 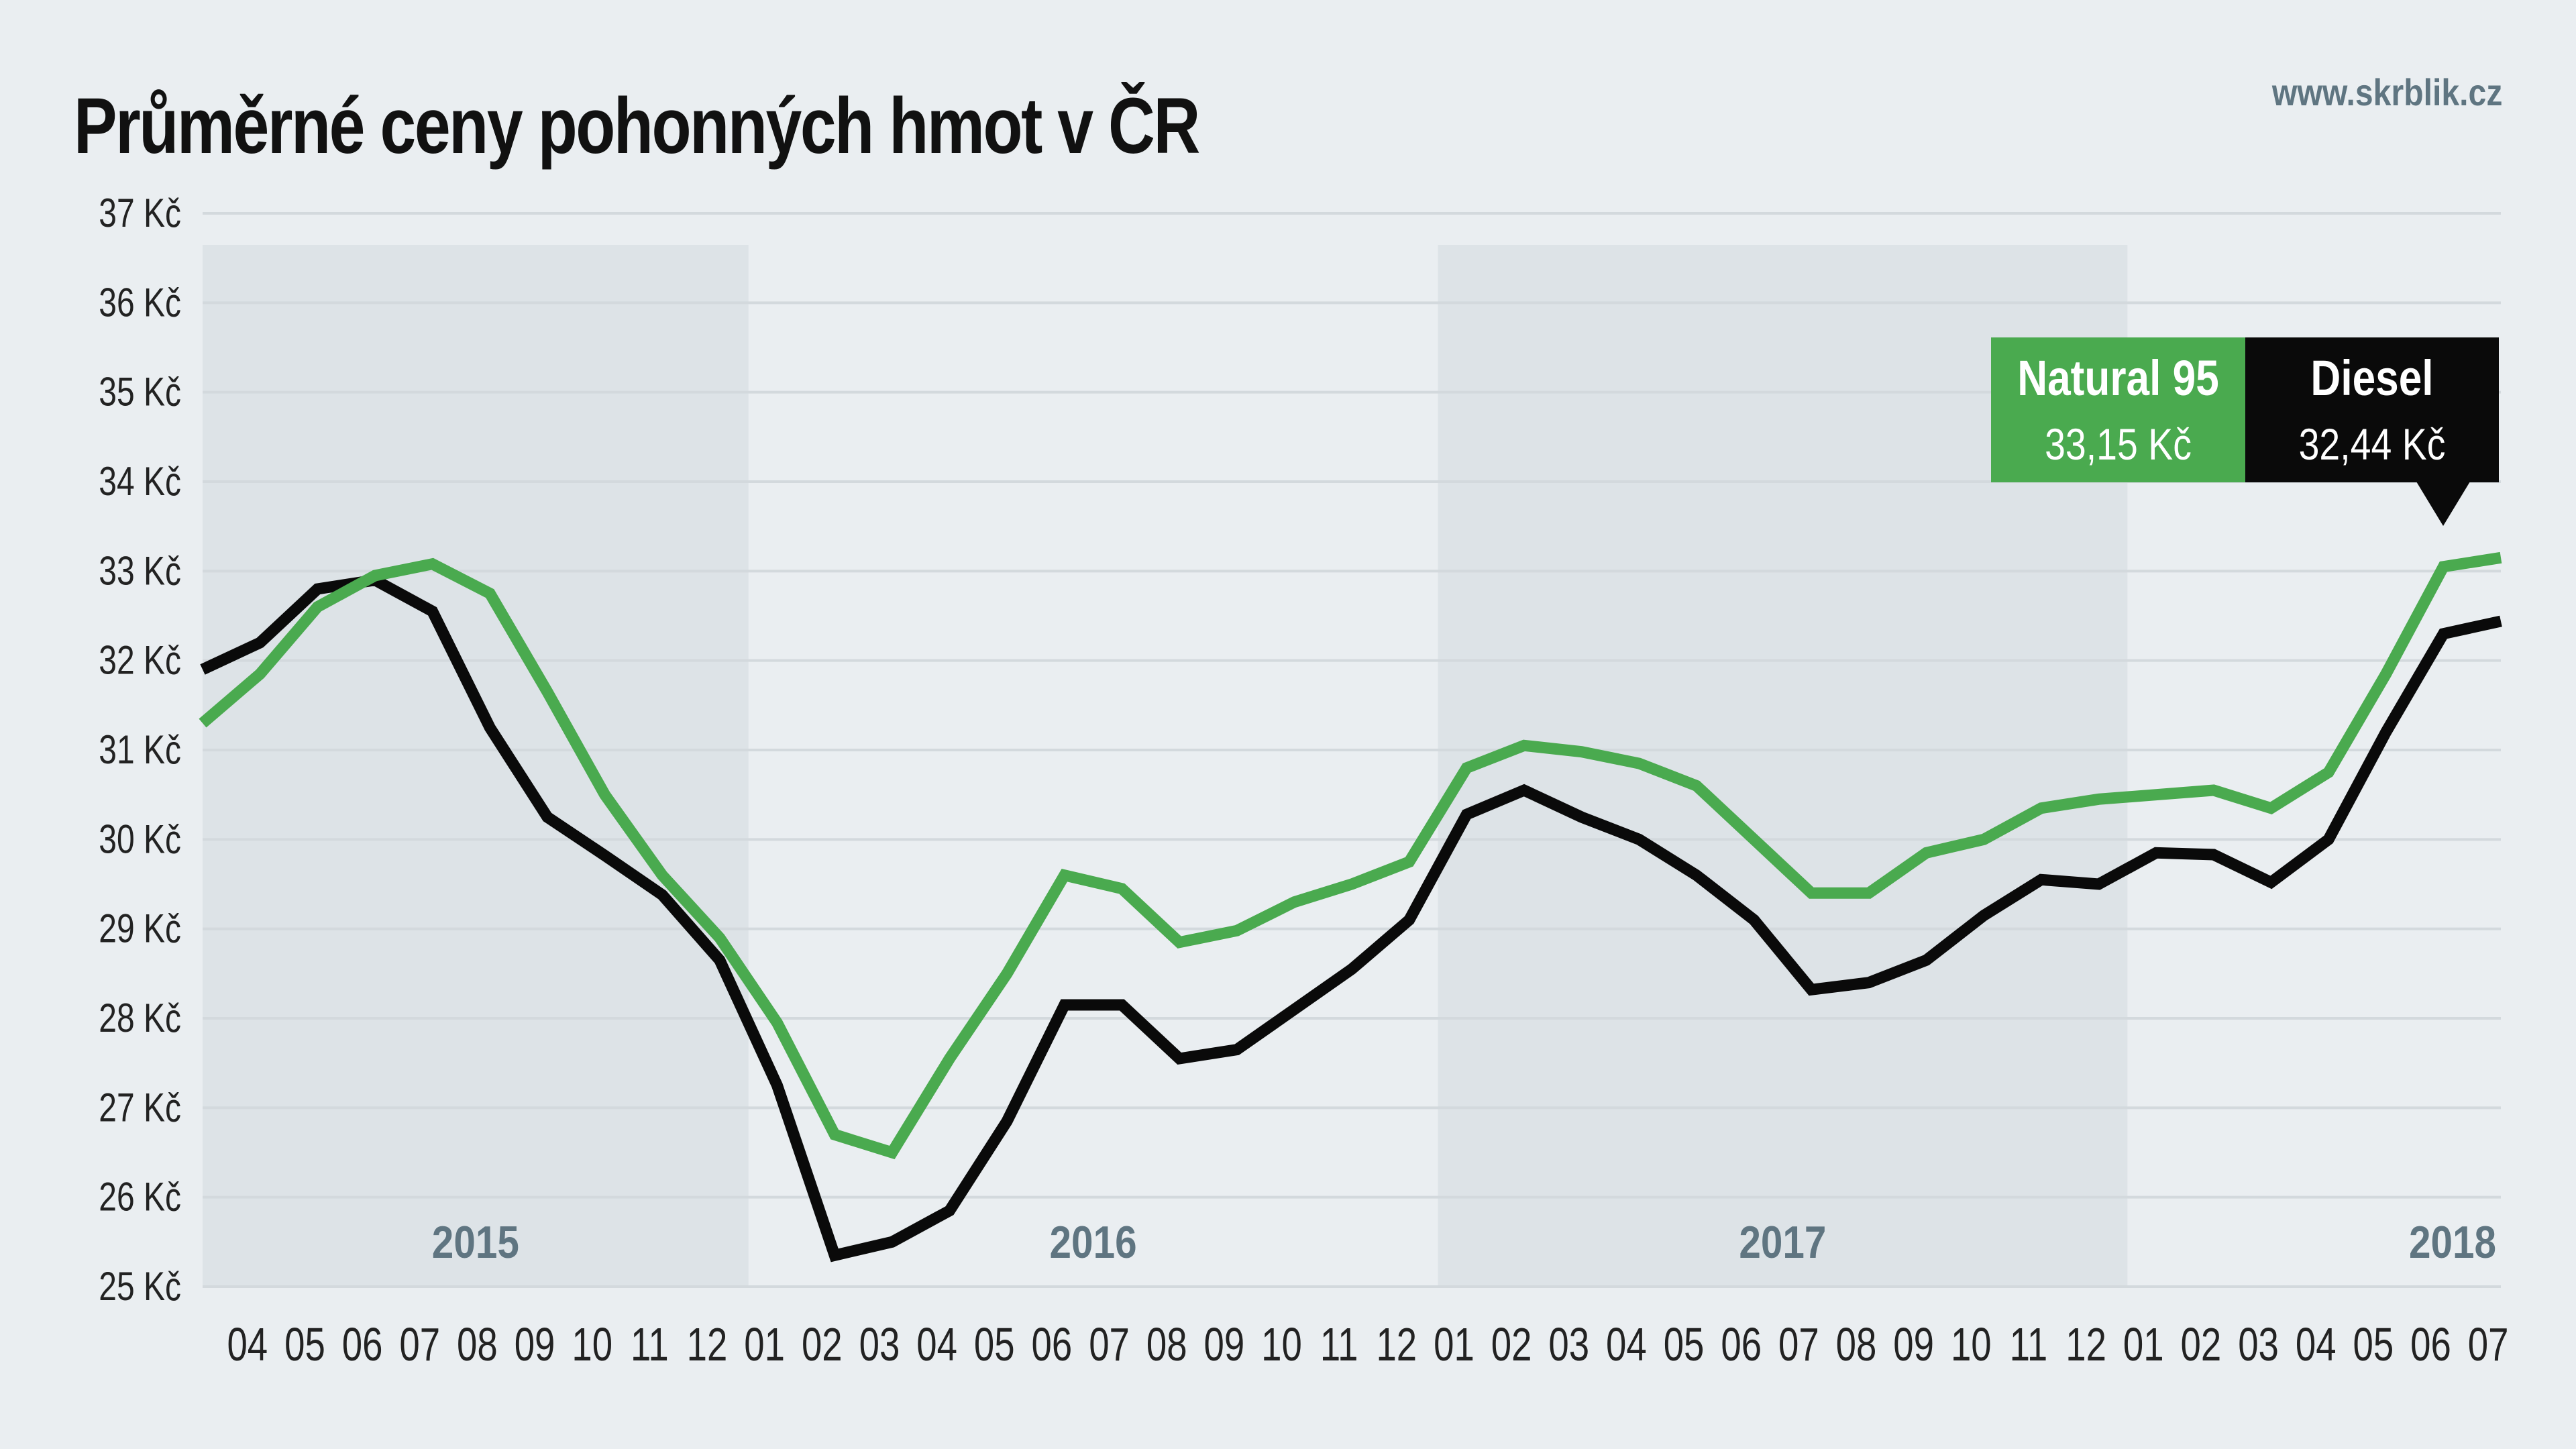 I want to click on legend-natural95: Natural 95 33,15 Kč, so click(x=2118, y=409).